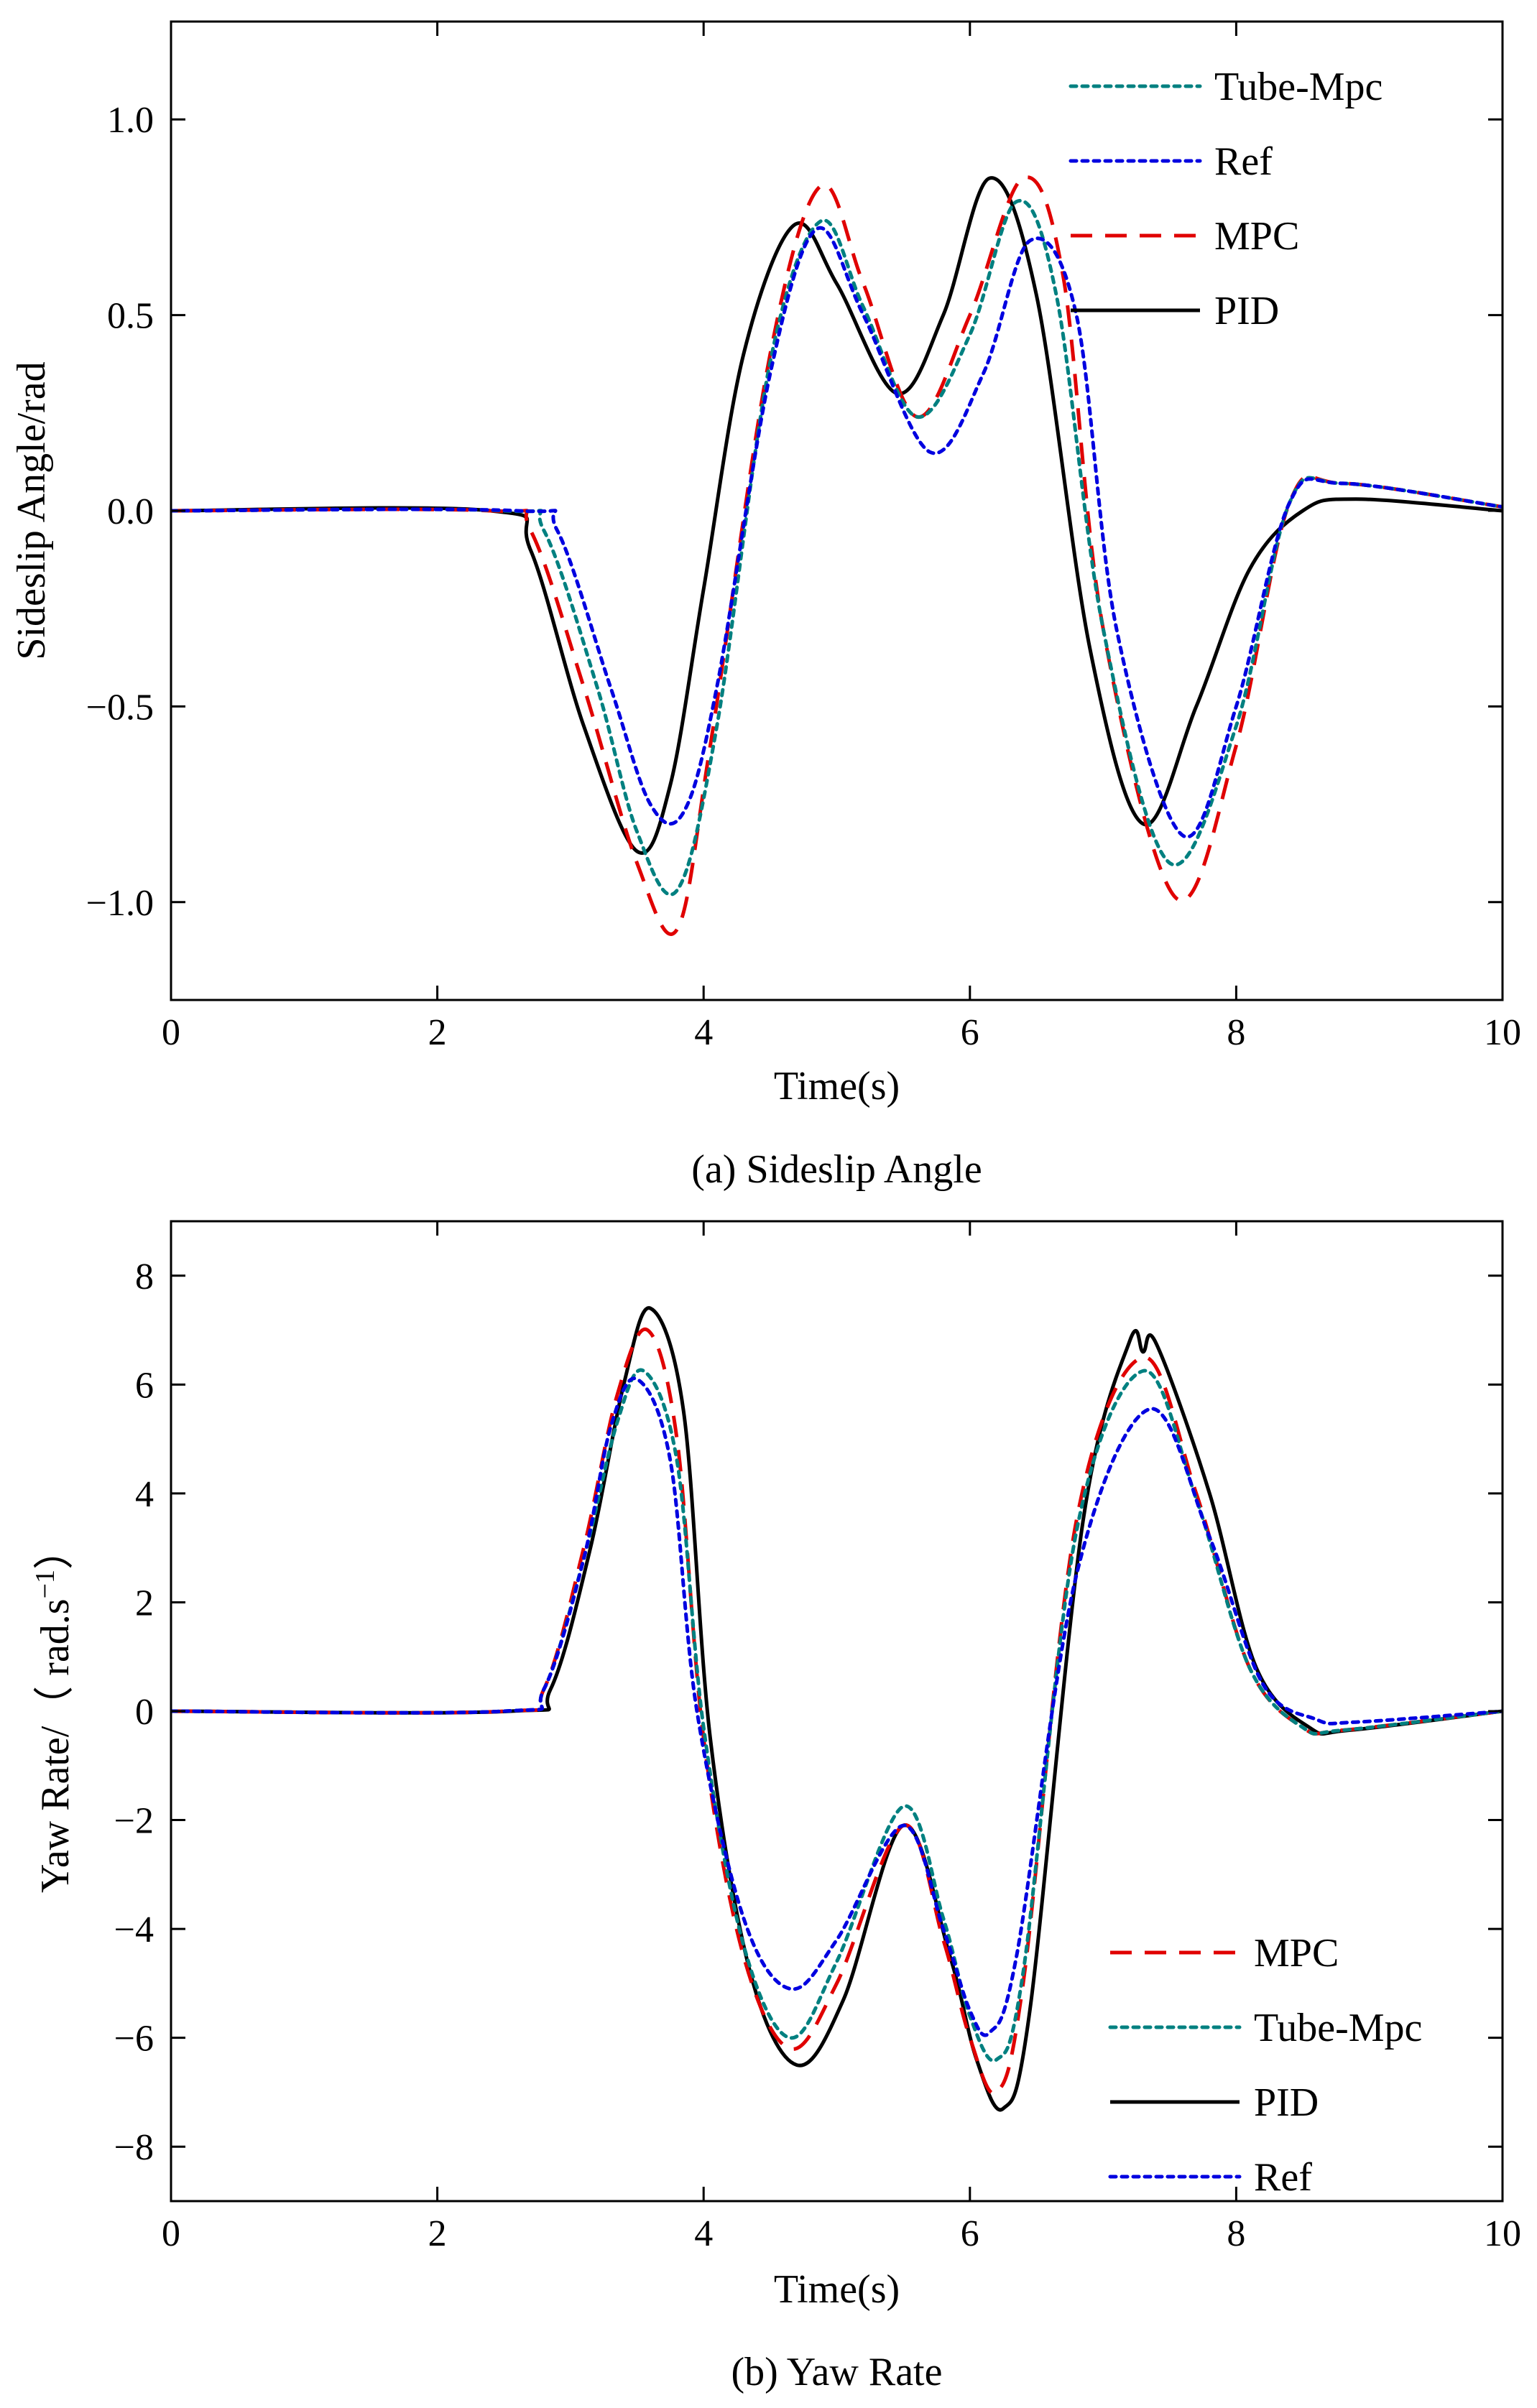  Describe the element at coordinates (837, 1086) in the screenshot. I see `panel-a-x-axis-label: Time(s)` at that location.